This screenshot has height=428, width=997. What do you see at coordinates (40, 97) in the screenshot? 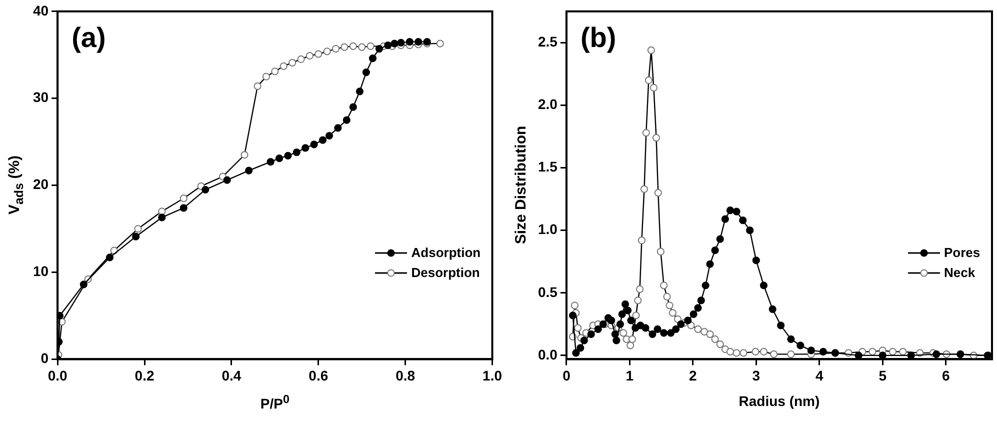
I see `y-tick-label: 30` at bounding box center [40, 97].